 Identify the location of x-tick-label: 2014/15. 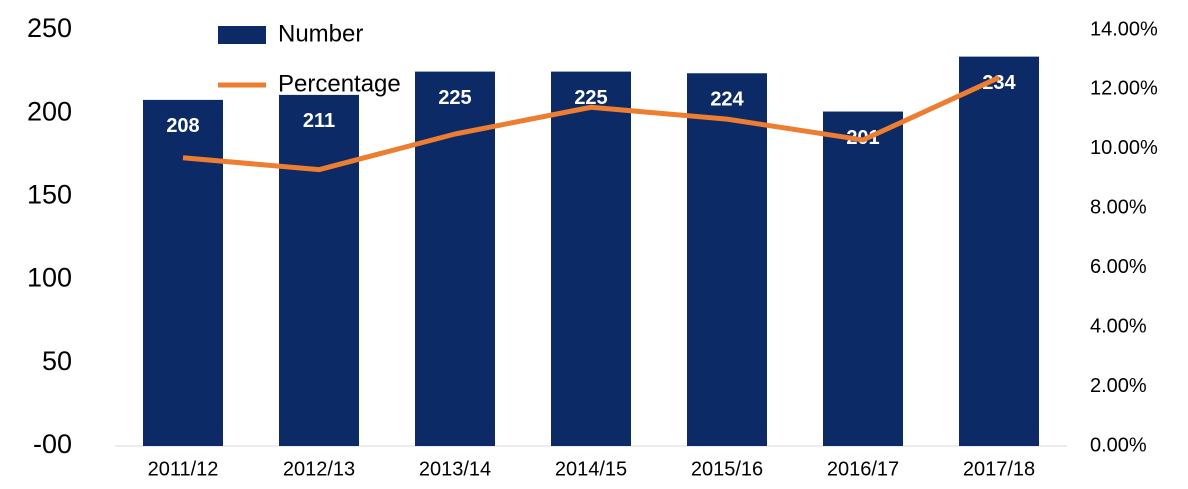
(591, 469).